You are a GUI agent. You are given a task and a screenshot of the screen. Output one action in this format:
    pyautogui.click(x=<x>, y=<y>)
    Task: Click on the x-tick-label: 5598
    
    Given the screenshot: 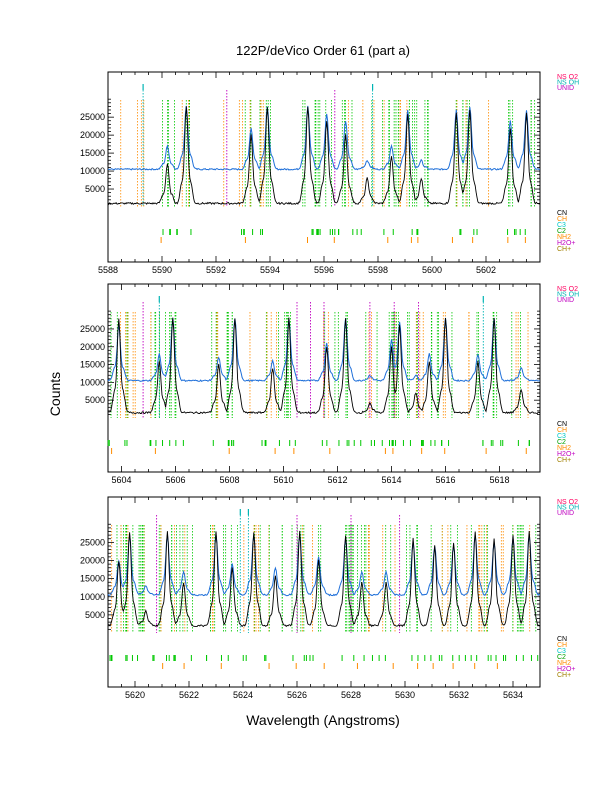 What is the action you would take?
    pyautogui.click(x=378, y=270)
    